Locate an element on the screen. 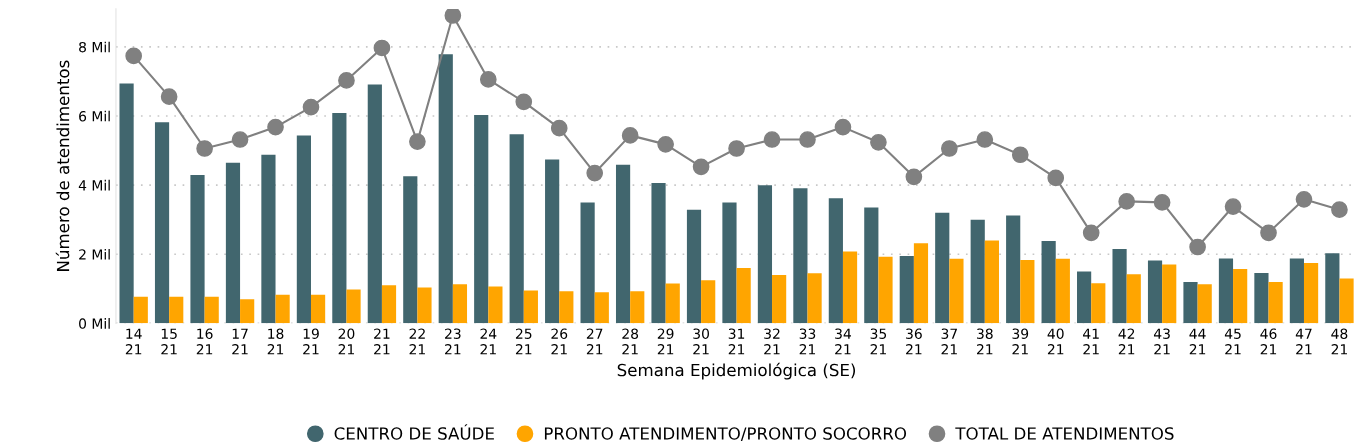 The width and height of the screenshot is (1364, 446). y-tick-label: 6 Mil is located at coordinates (94, 116).